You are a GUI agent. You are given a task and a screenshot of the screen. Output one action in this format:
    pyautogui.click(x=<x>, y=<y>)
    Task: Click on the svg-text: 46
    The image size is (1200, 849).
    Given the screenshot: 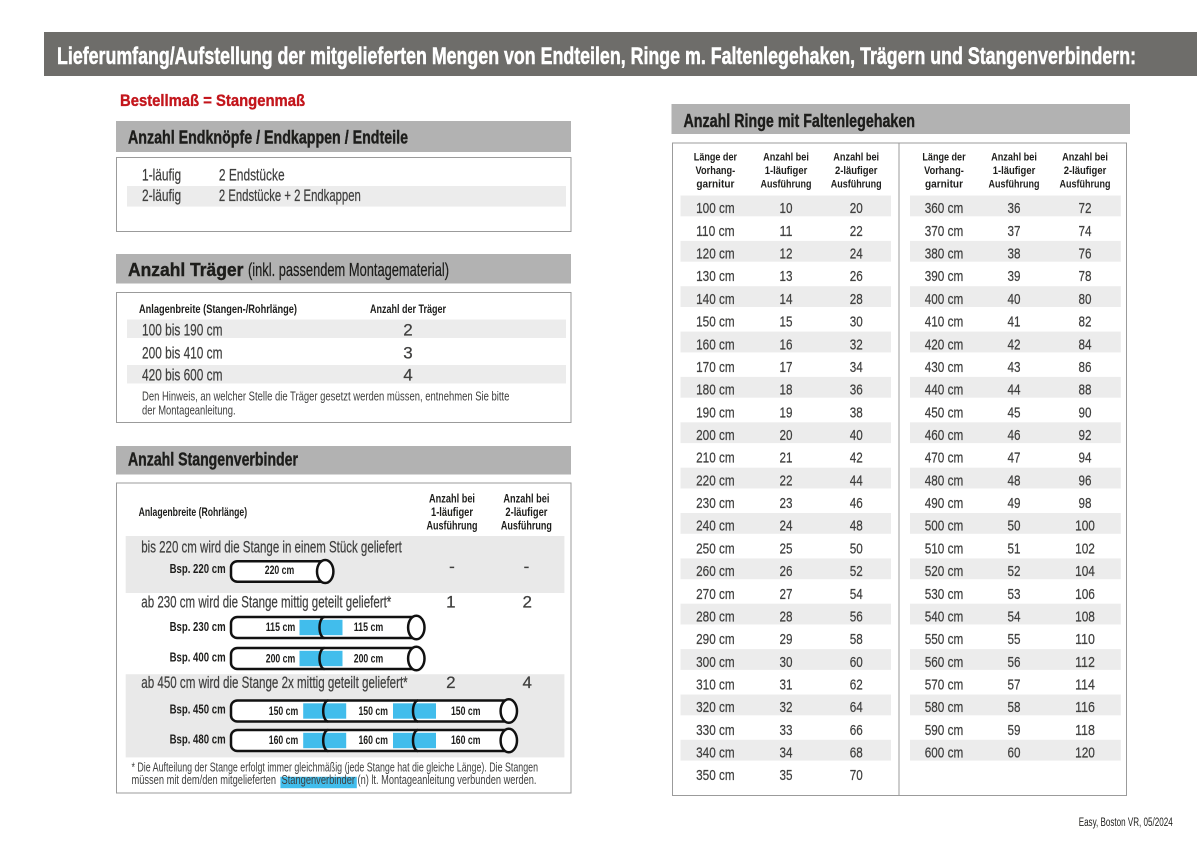 What is the action you would take?
    pyautogui.click(x=1014, y=435)
    